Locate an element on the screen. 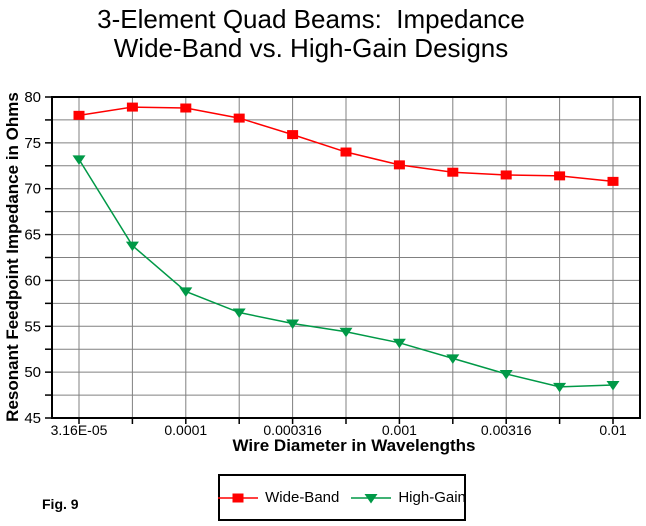  y-axis-title: Resonant Feedpoint Impedance in Ohms is located at coordinates (12, 257).